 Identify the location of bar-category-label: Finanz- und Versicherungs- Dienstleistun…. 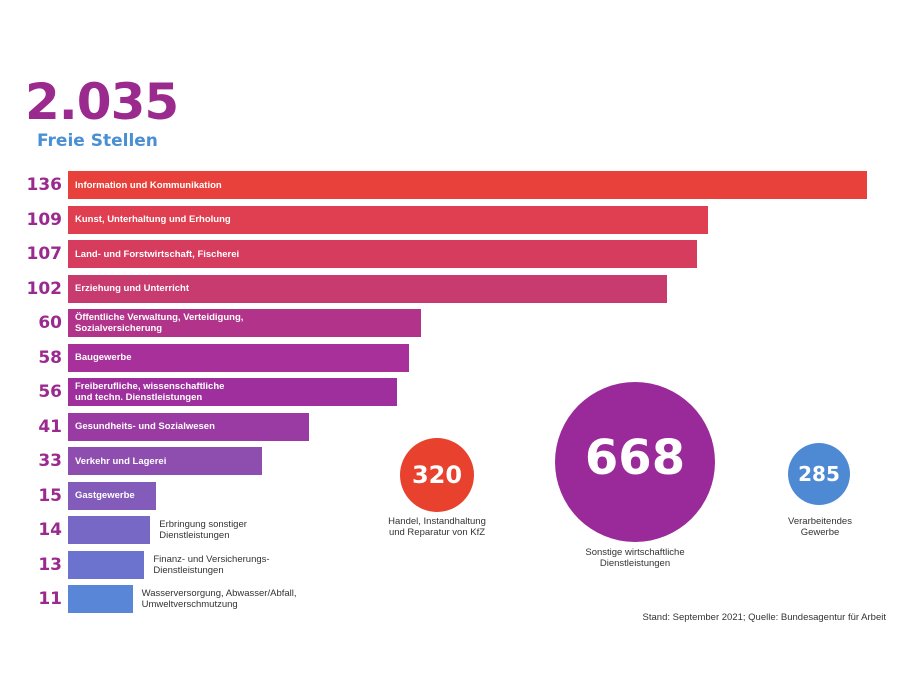
(211, 564).